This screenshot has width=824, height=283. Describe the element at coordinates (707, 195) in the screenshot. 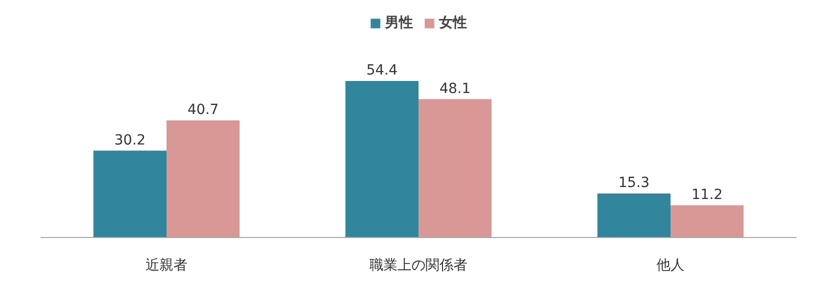

I see `data-label: 11.2` at that location.